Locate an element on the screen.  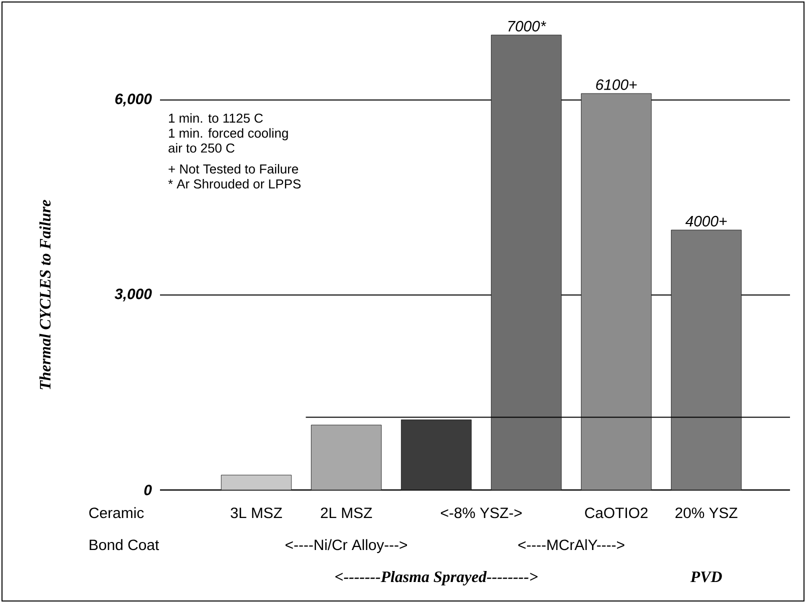
y-tick-label: 3,000 is located at coordinates (133, 295).